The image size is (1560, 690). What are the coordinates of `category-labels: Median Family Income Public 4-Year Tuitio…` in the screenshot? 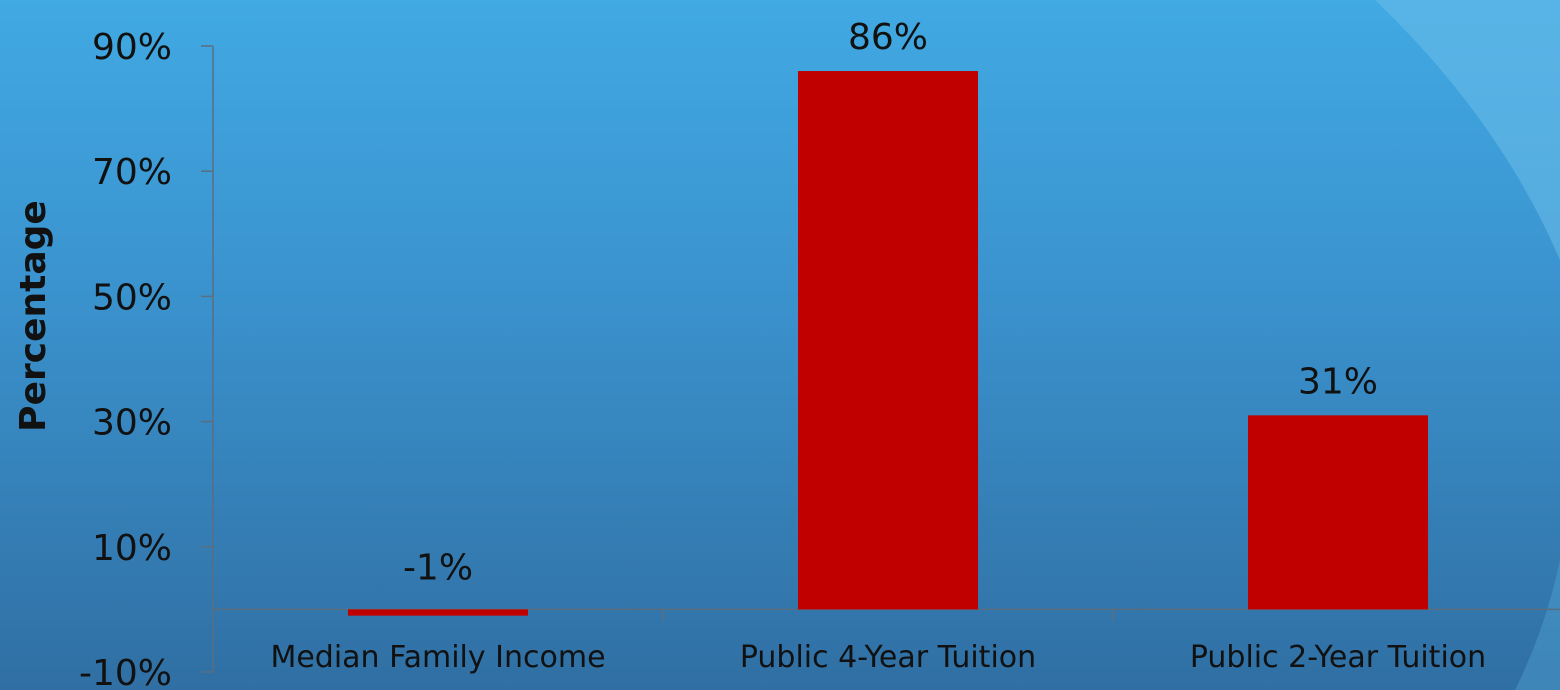 It's located at (878, 657).